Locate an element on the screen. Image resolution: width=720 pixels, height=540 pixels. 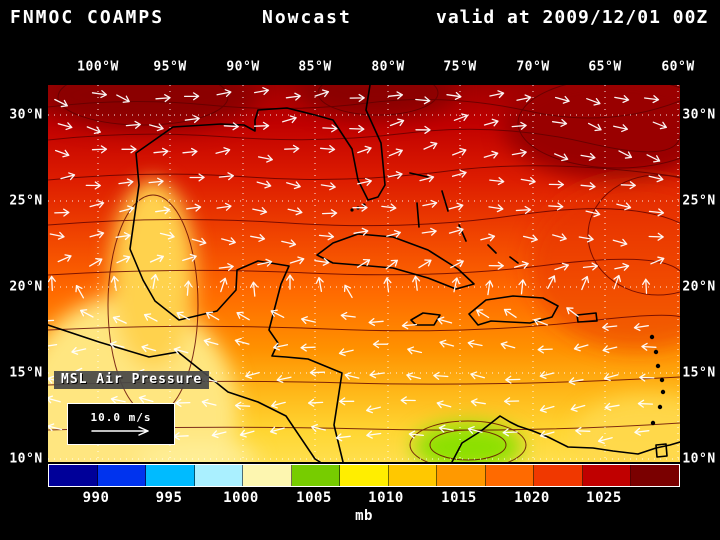
product-name: Nowcast is located at coordinates (307, 17).